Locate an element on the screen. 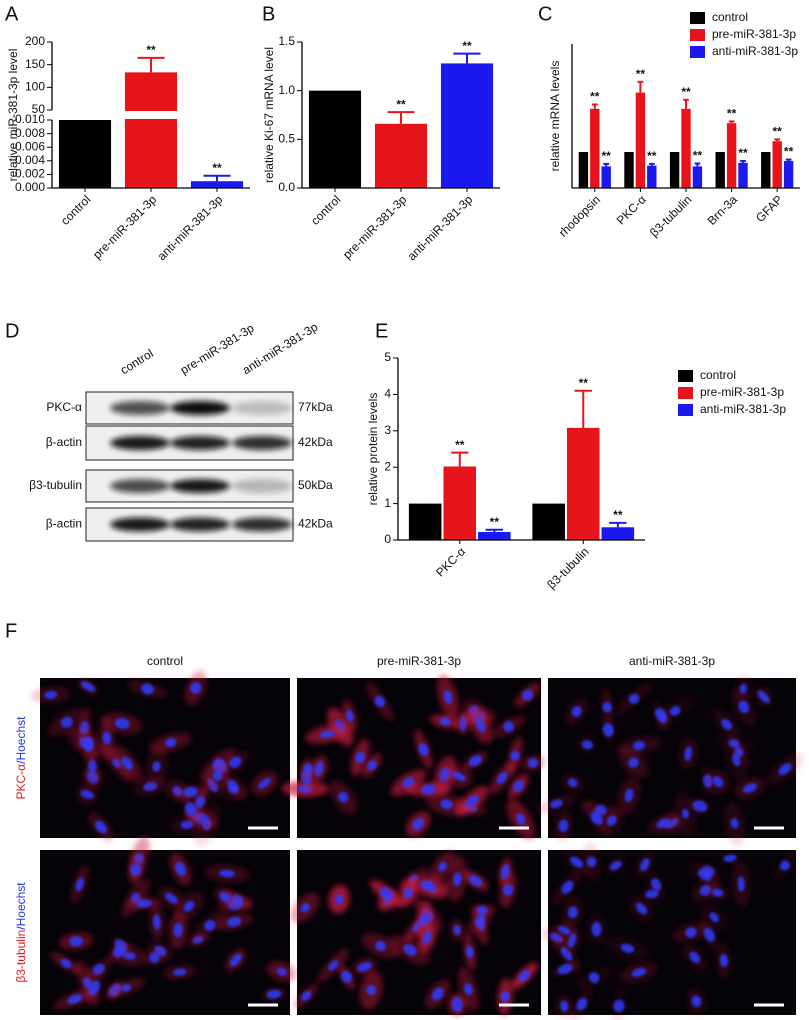  legend-label: anti-miR-381-3p is located at coordinates (755, 51).